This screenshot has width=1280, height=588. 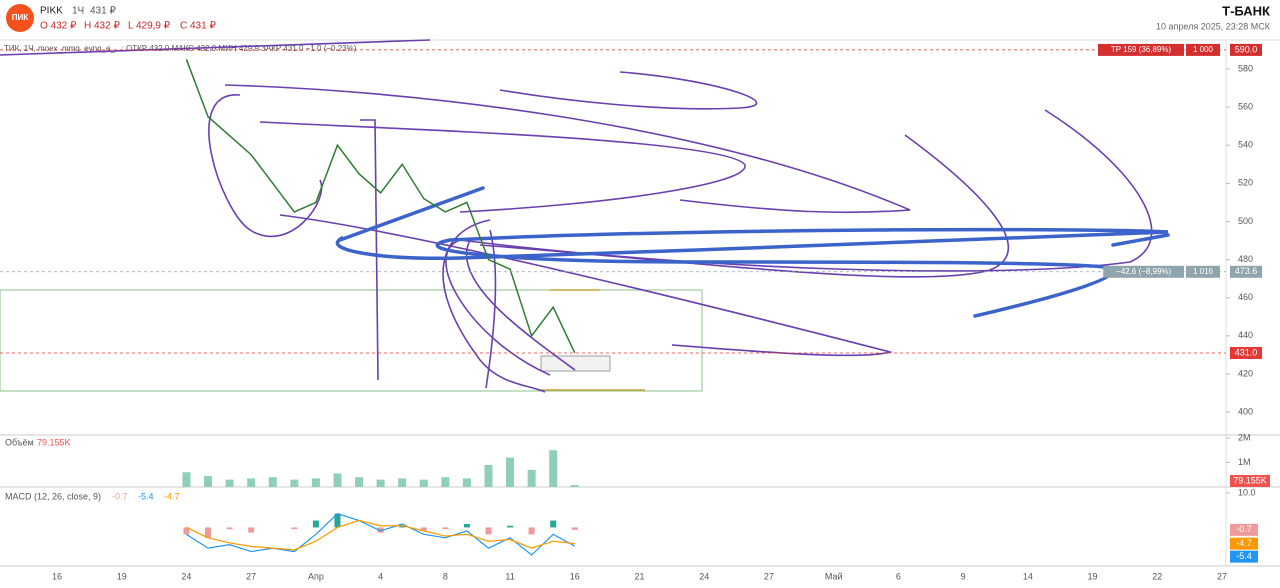 What do you see at coordinates (1245, 183) in the screenshot?
I see `y-tick-label: 520` at bounding box center [1245, 183].